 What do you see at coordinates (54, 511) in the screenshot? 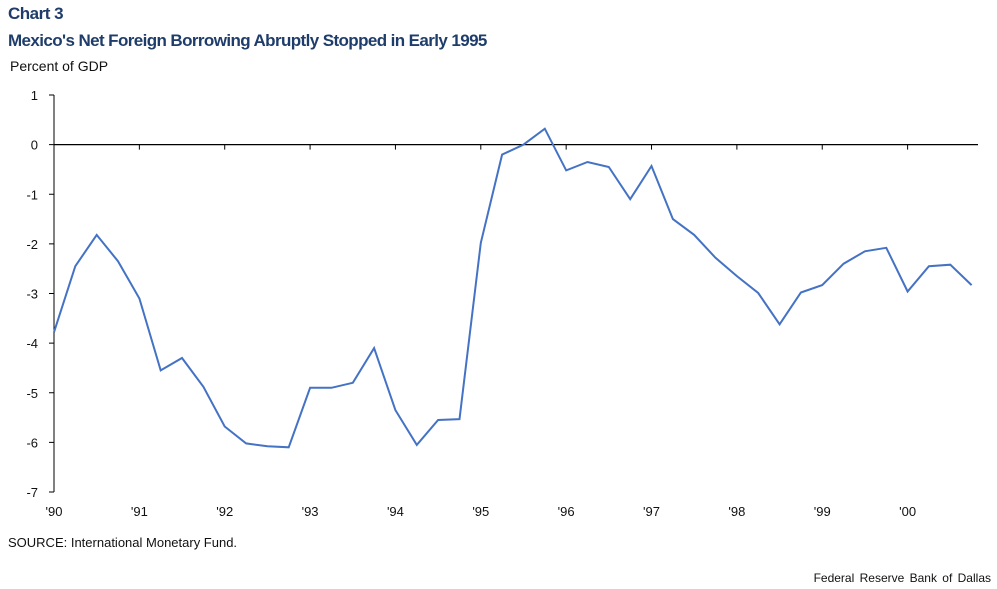
I see `x-tick-label: '90` at bounding box center [54, 511].